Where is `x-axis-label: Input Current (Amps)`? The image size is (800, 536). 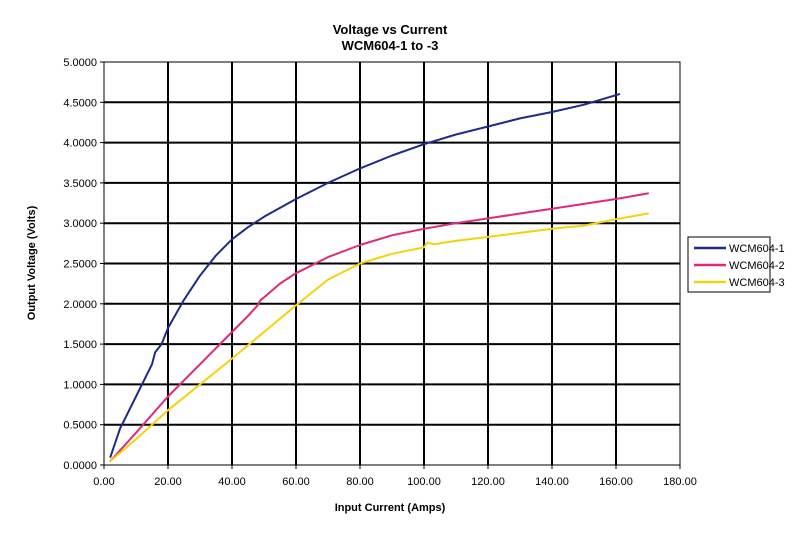 x-axis-label: Input Current (Amps) is located at coordinates (390, 508).